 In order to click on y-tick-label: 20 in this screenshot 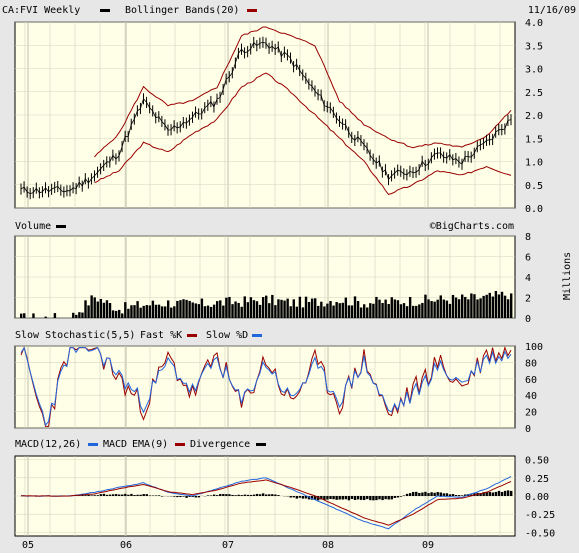, I will do `click(531, 413)`.